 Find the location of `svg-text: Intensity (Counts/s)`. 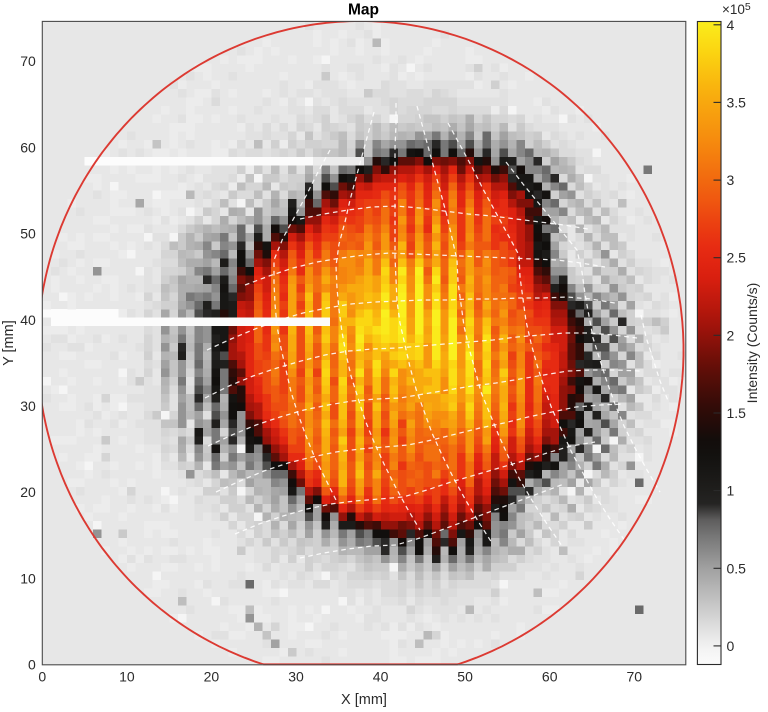

svg-text: Intensity (Counts/s) is located at coordinates (752, 343).